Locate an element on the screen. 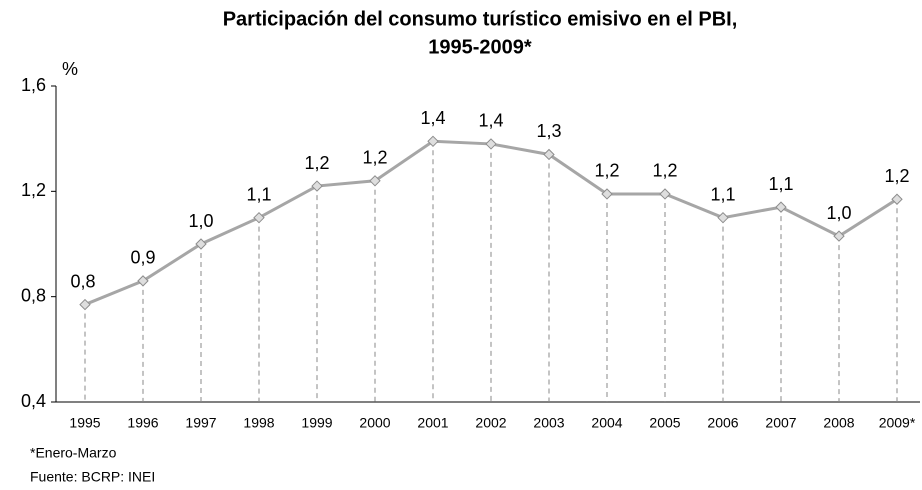 This screenshot has width=922, height=490. x-tick-label: 1998 is located at coordinates (258, 423).